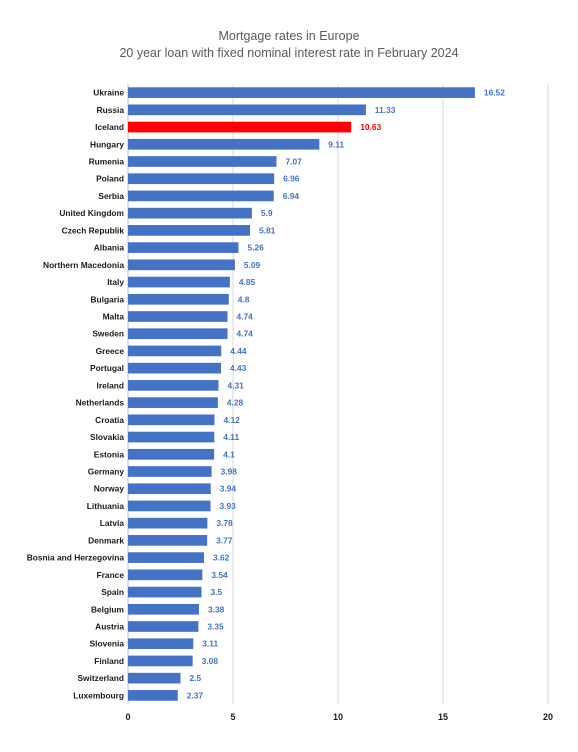 The height and width of the screenshot is (752, 578). I want to click on category-label: Iceland, so click(109, 127).